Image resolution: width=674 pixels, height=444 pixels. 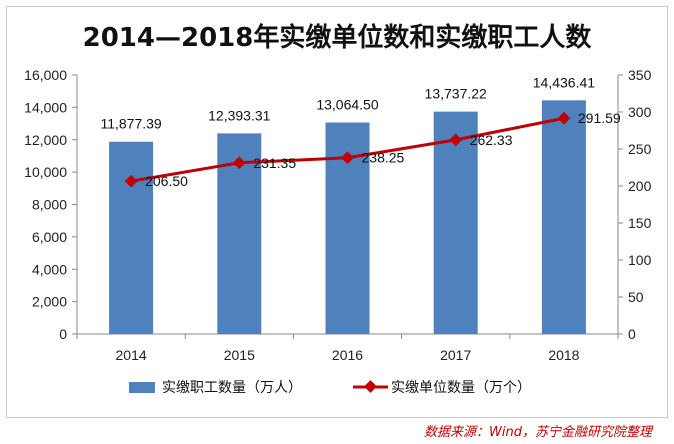 What do you see at coordinates (640, 260) in the screenshot?
I see `y-right-tick-label: 100` at bounding box center [640, 260].